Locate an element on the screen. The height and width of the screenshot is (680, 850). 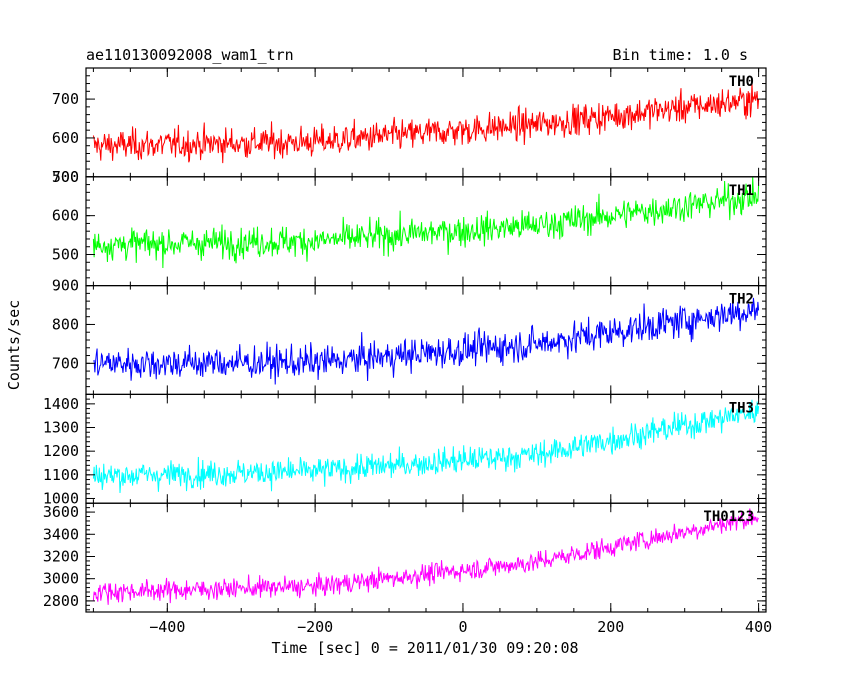
y-tick-label: 1100 is located at coordinates (61, 475).